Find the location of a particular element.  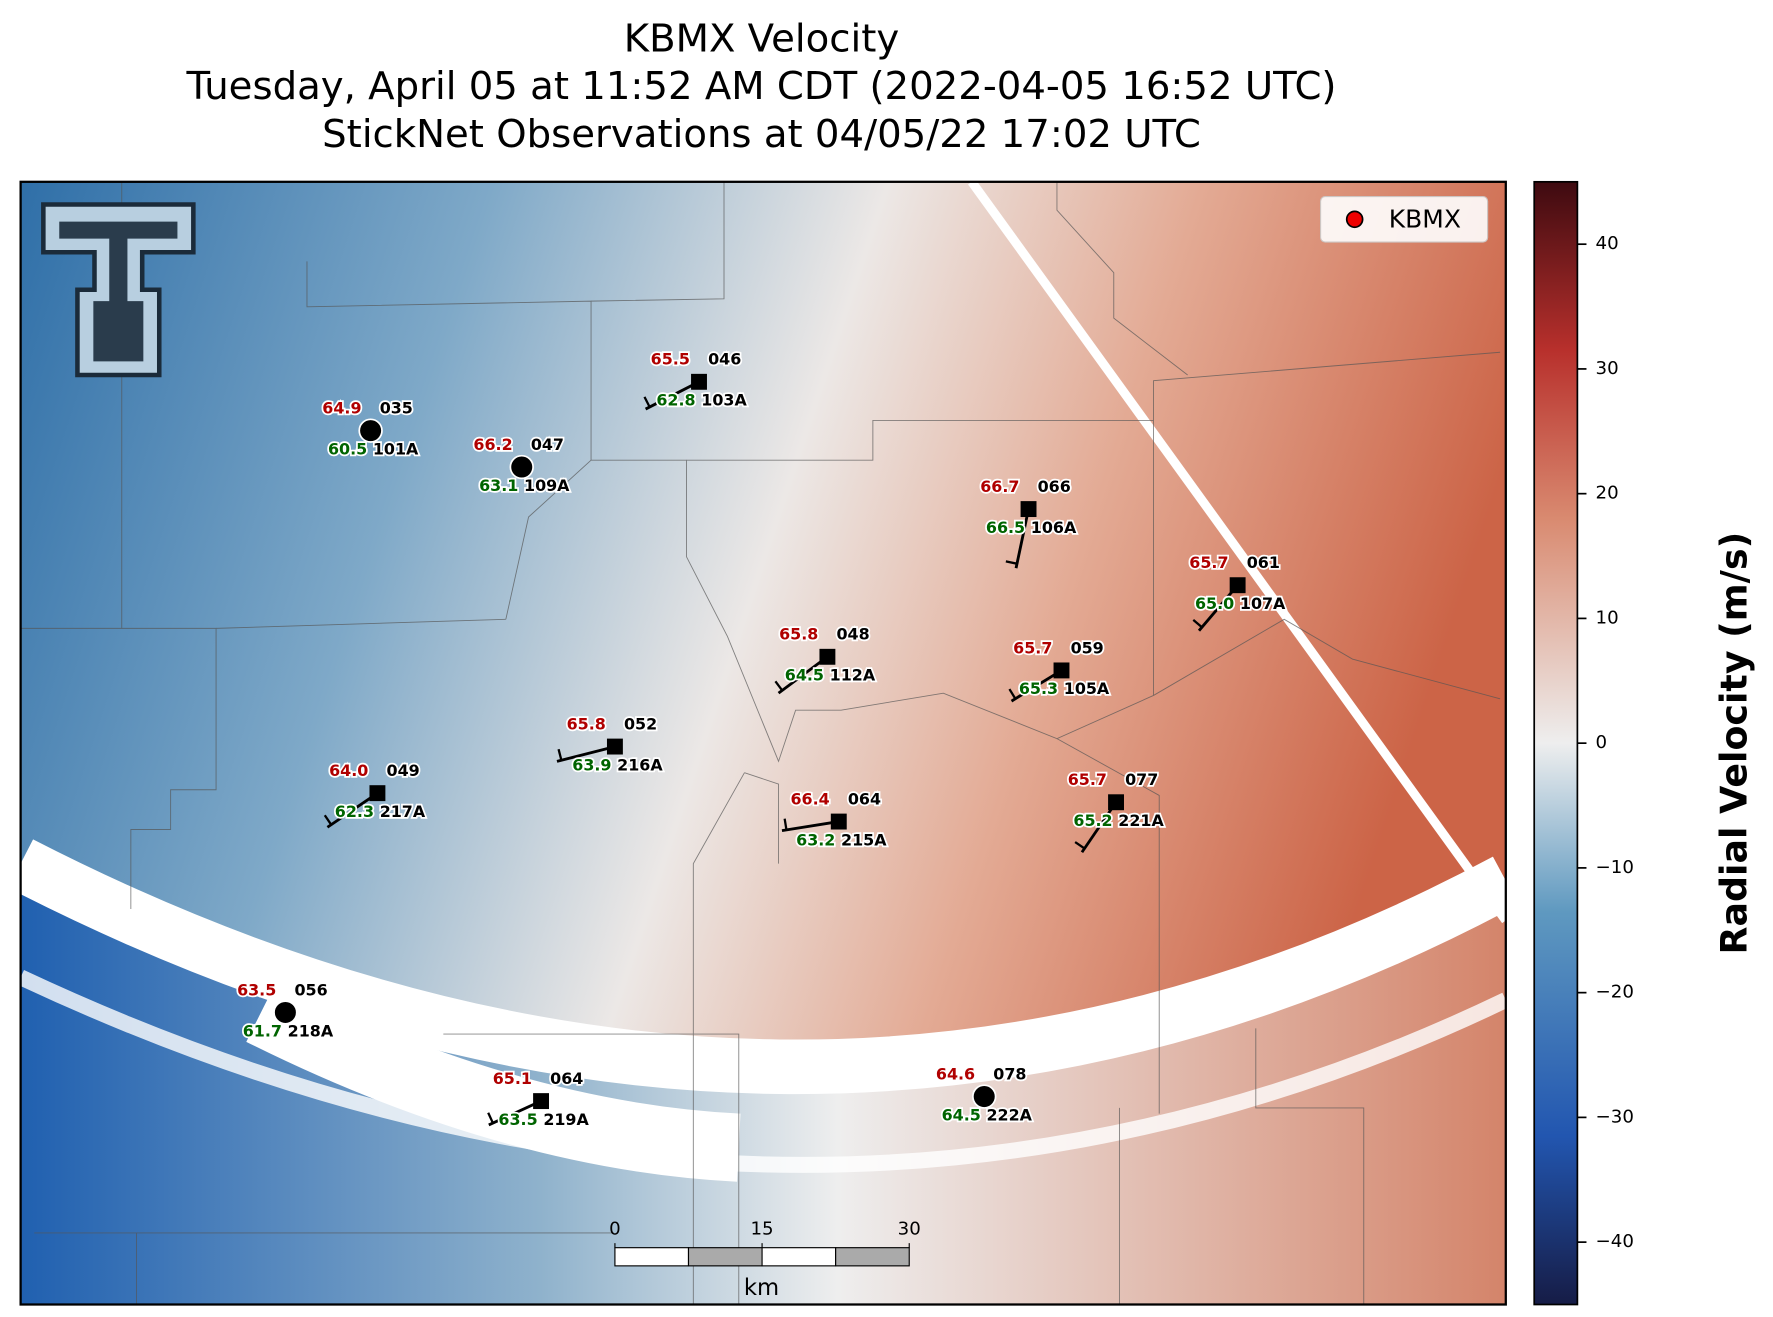

dewpoint: 65.0 is located at coordinates (1214, 603).